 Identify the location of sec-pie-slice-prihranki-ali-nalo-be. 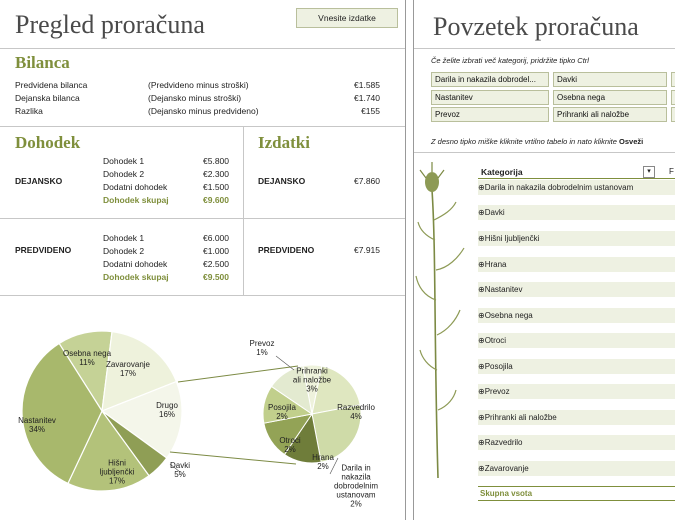
(336, 390).